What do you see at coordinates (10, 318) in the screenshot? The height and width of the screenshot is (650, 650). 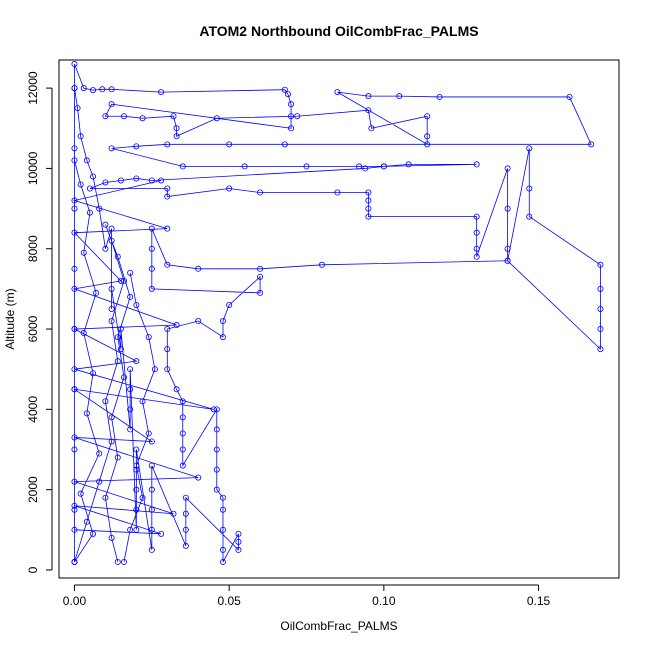 I see `y-axis-label: Altitude (m)` at bounding box center [10, 318].